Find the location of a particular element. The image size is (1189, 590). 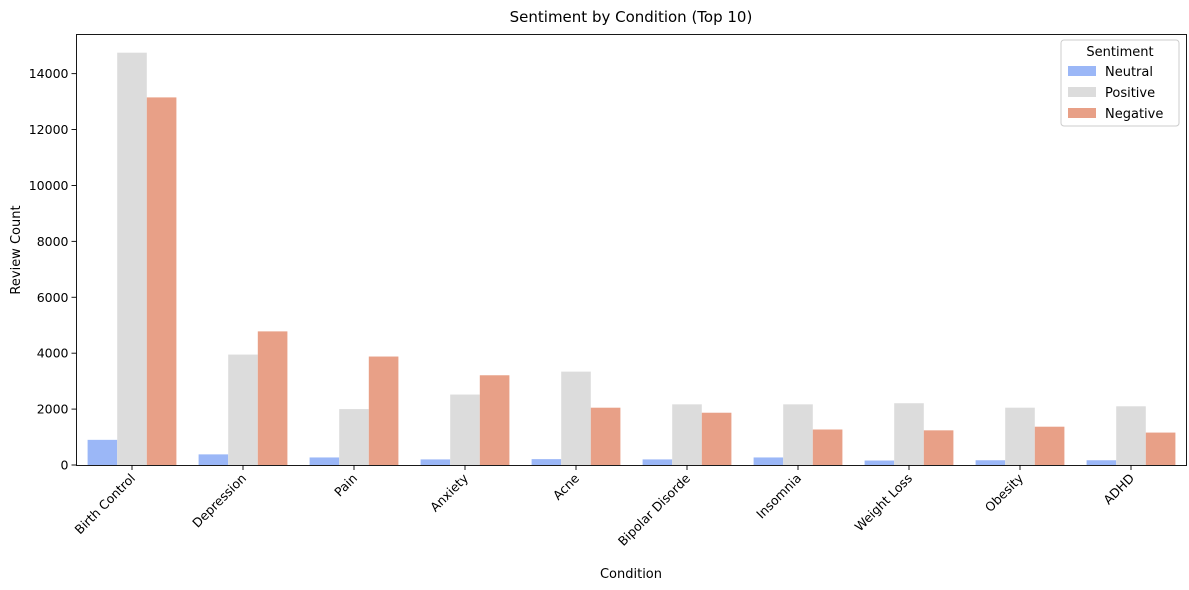

legend-title: Sentiment is located at coordinates (1119, 52).